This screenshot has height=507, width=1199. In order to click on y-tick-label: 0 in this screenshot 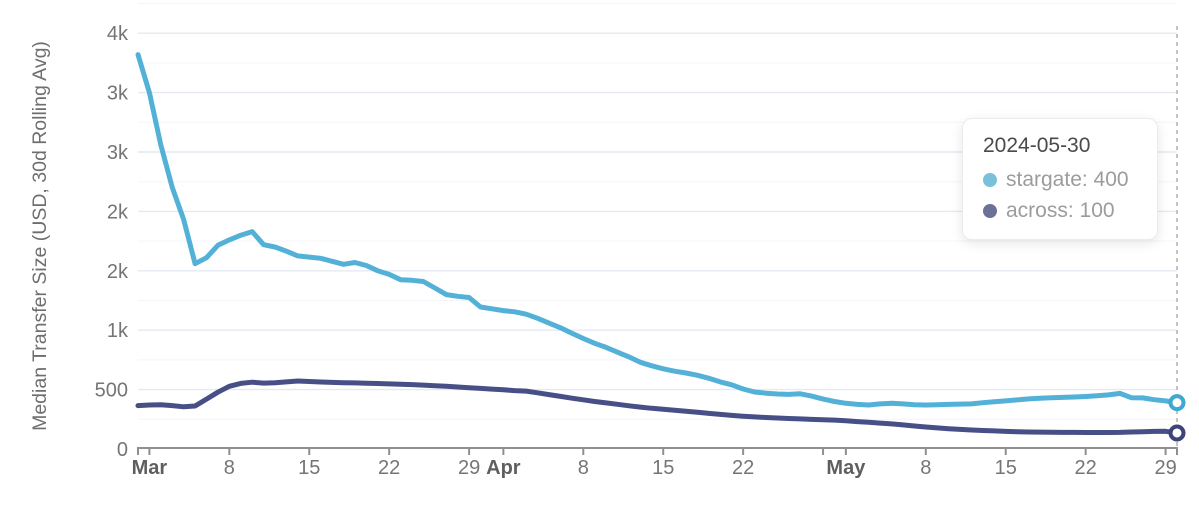, I will do `click(122, 450)`.